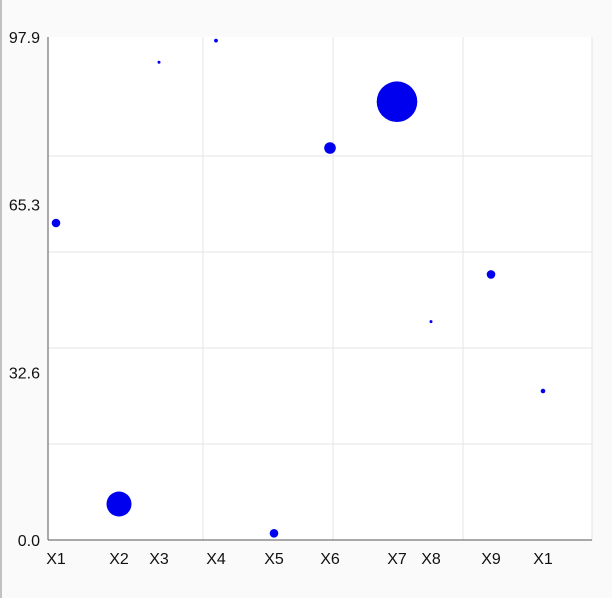  Describe the element at coordinates (491, 559) in the screenshot. I see `x-tick-label-9: X9` at that location.